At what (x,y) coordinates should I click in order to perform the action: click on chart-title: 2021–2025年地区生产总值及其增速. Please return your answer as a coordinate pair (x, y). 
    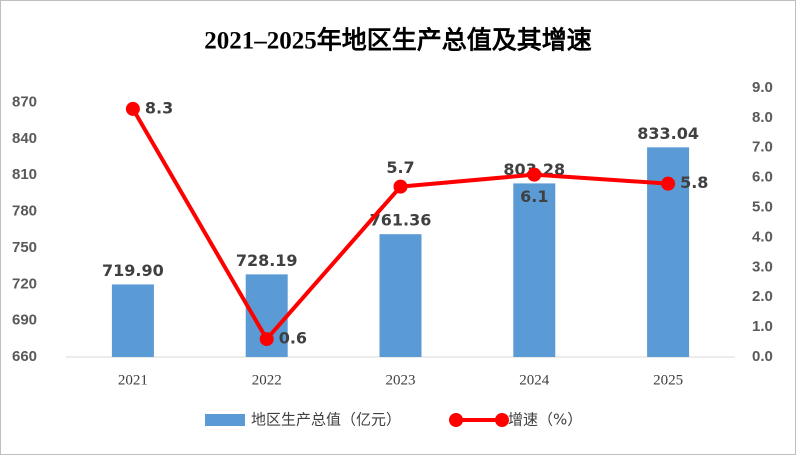
    Looking at the image, I should click on (398, 40).